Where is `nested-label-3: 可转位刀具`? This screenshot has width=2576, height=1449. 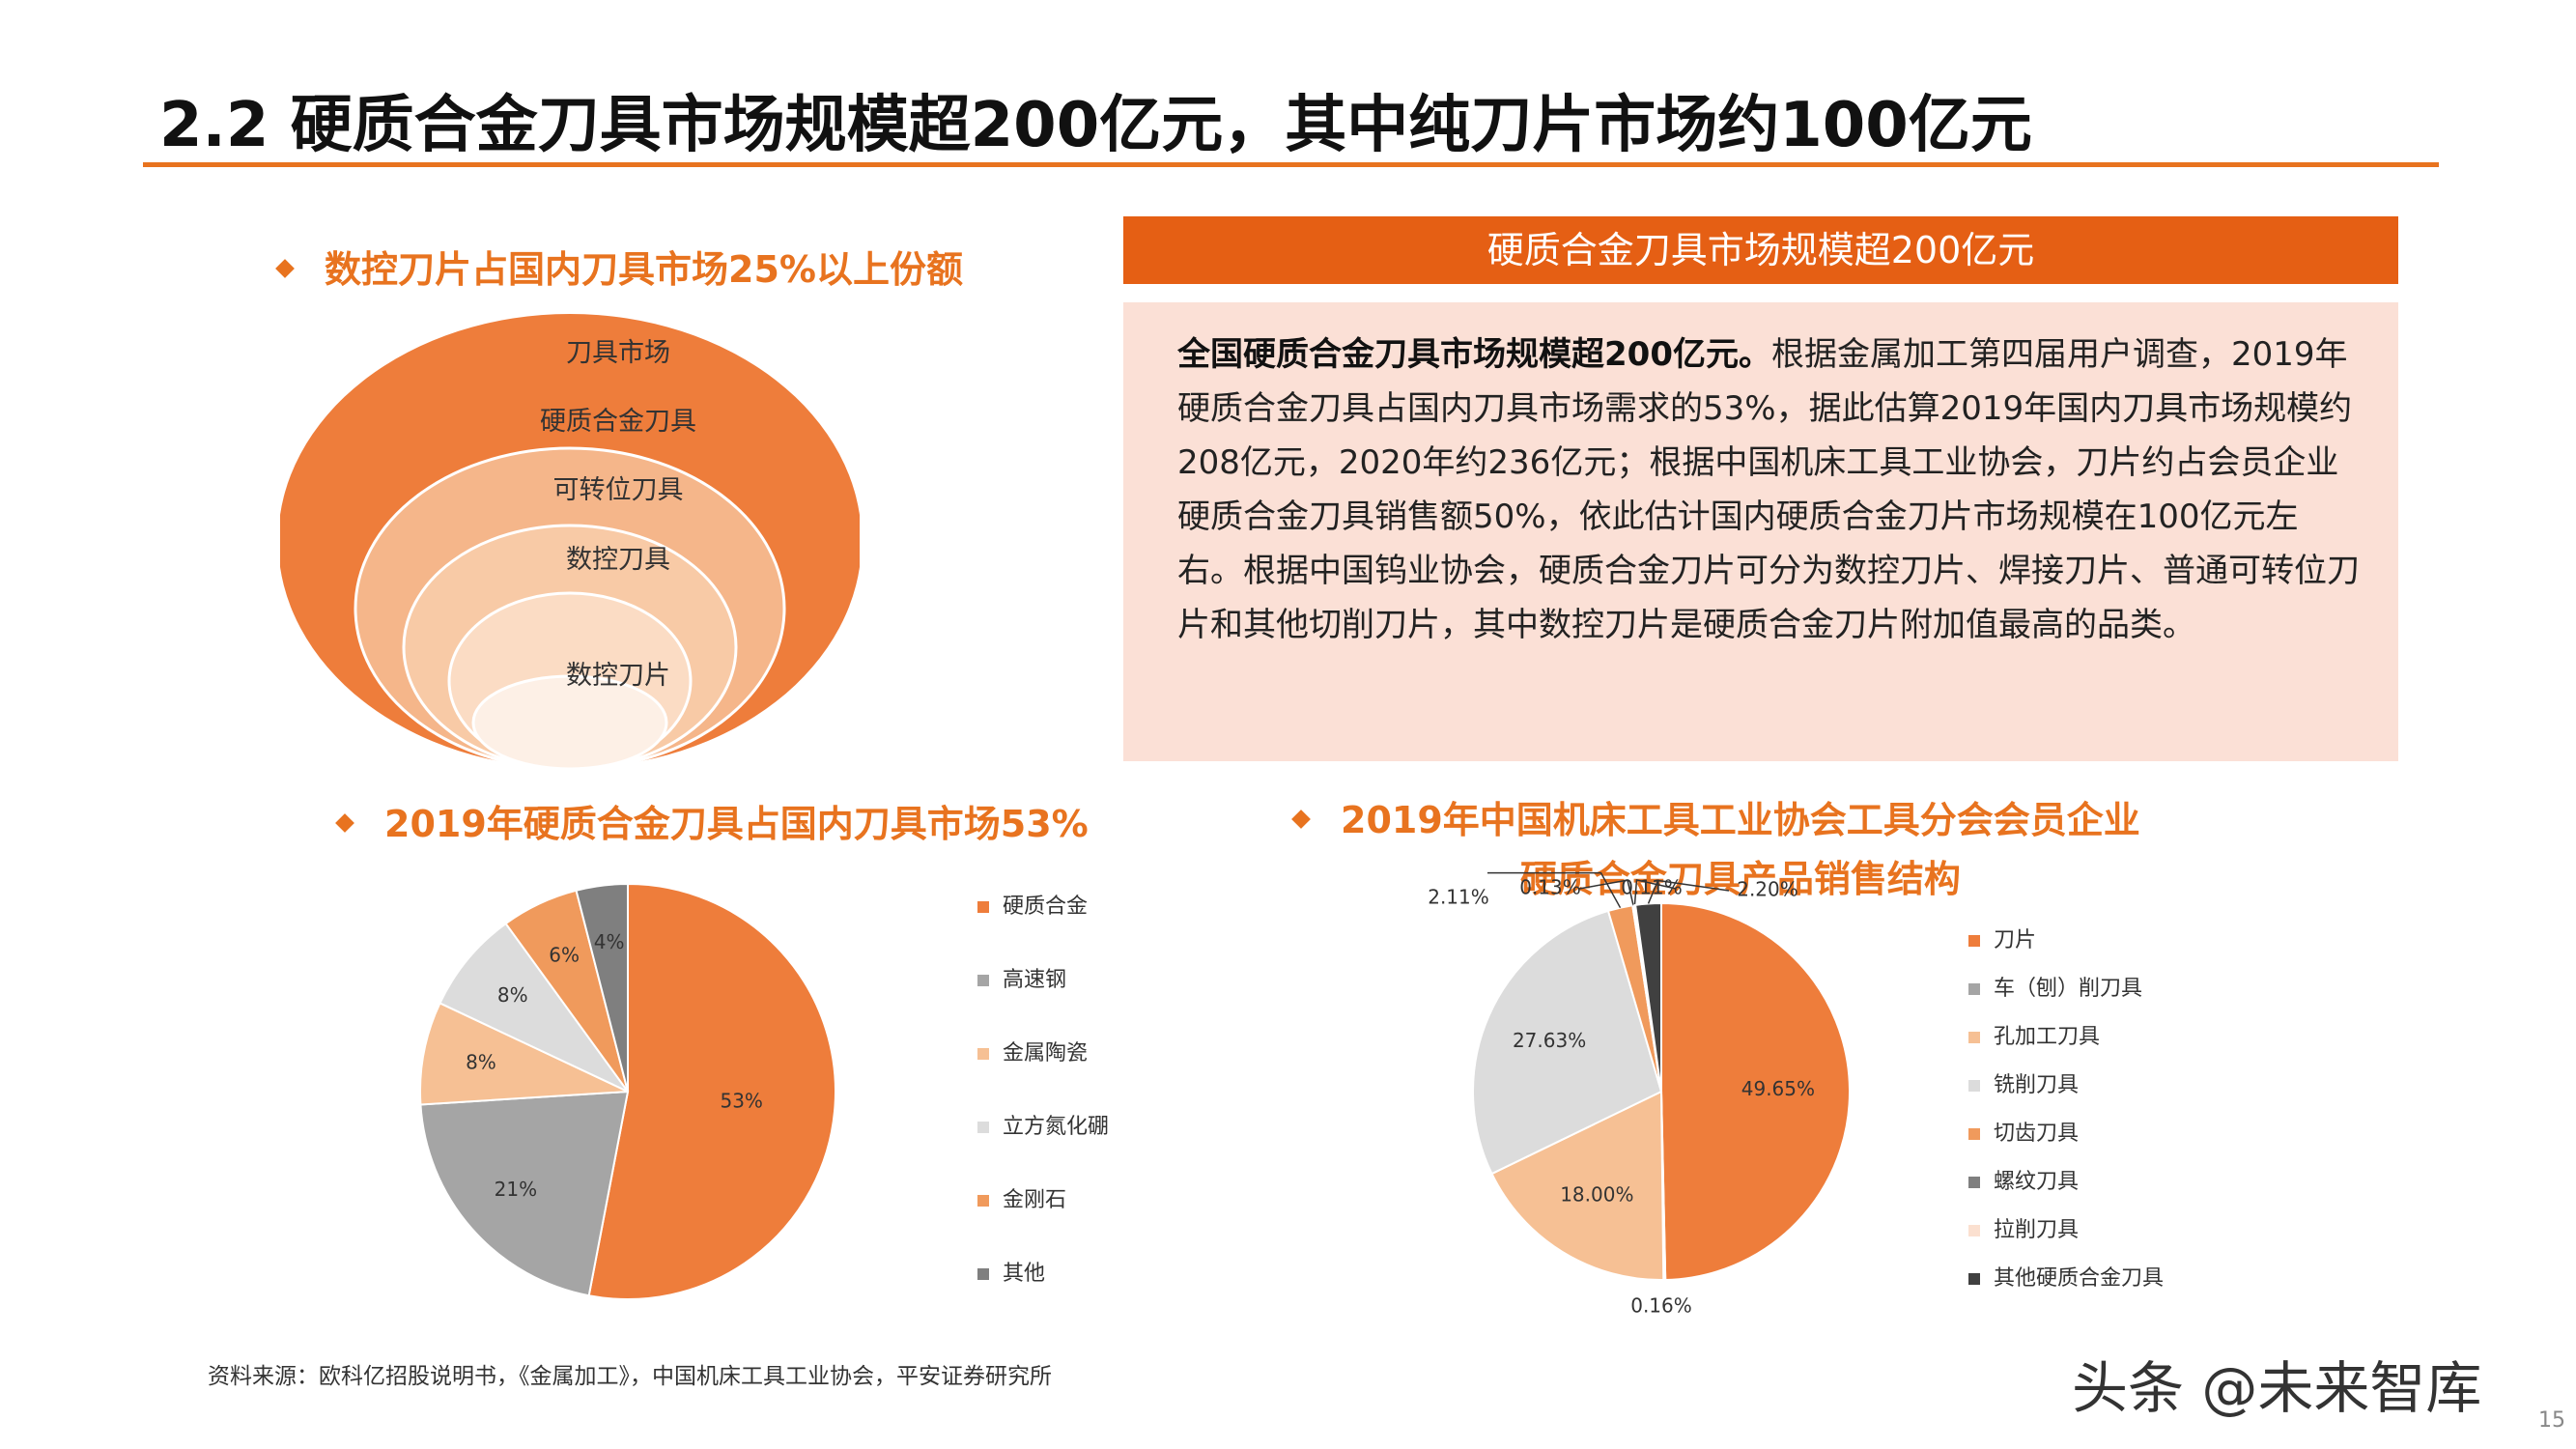
nested-label-3: 可转位刀具 is located at coordinates (618, 490).